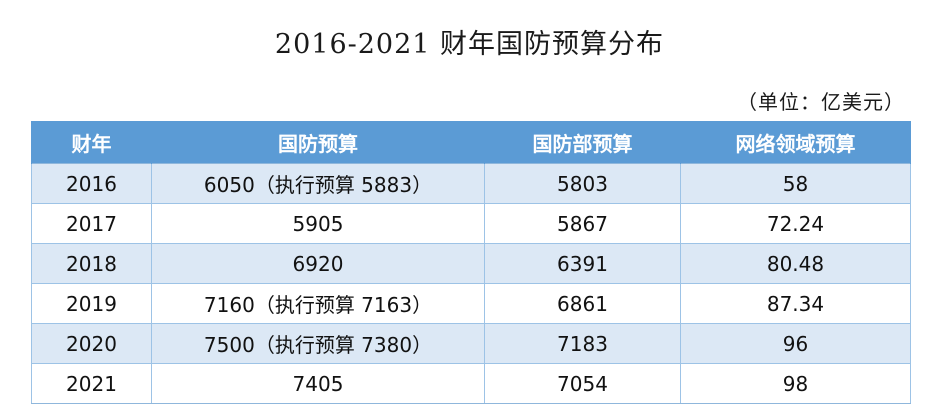 This screenshot has height=419, width=939. Describe the element at coordinates (91, 383) in the screenshot. I see `cell-fiscal-year: 2021` at that location.